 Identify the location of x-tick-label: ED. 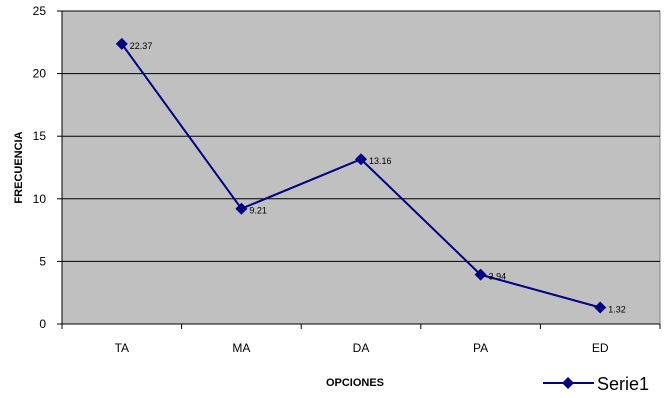
(600, 348).